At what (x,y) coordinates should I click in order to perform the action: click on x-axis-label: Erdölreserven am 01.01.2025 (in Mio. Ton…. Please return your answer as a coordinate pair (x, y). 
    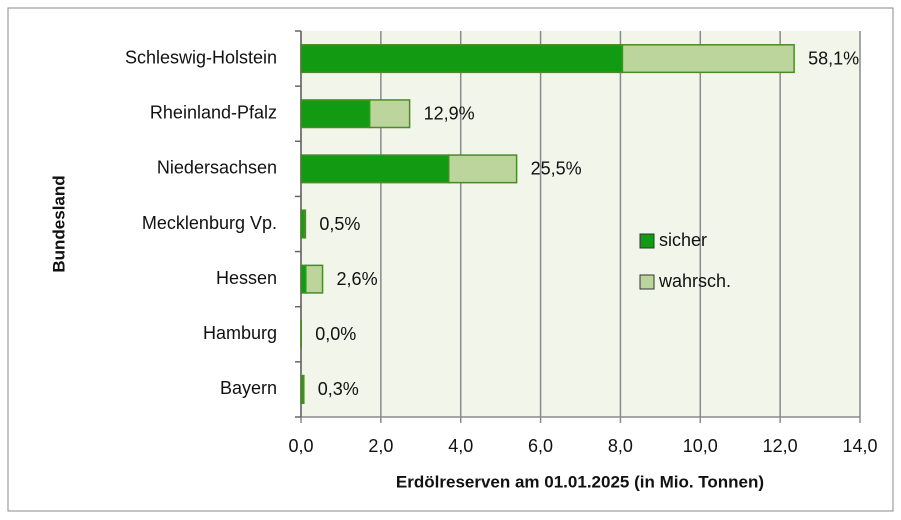
    Looking at the image, I should click on (580, 481).